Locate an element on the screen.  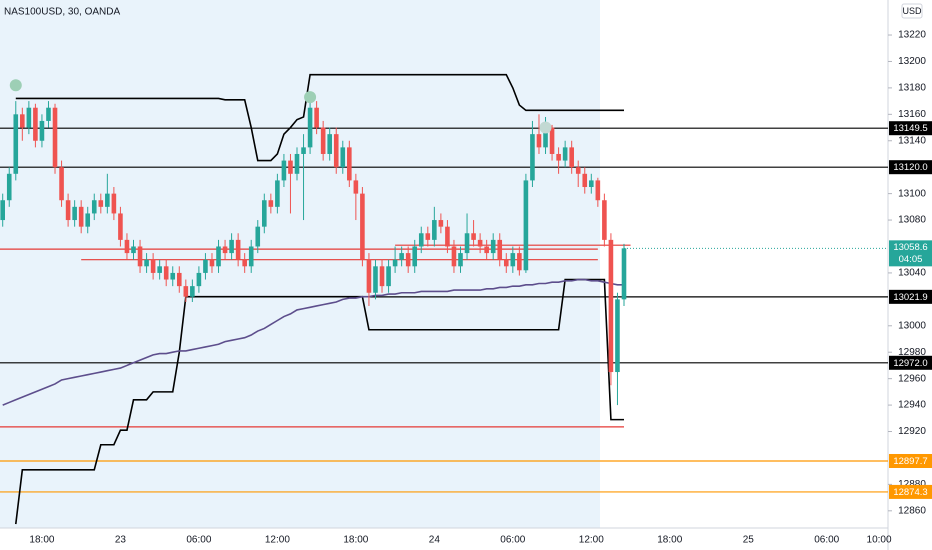
last-price-label: 13058.6 is located at coordinates (910, 247).